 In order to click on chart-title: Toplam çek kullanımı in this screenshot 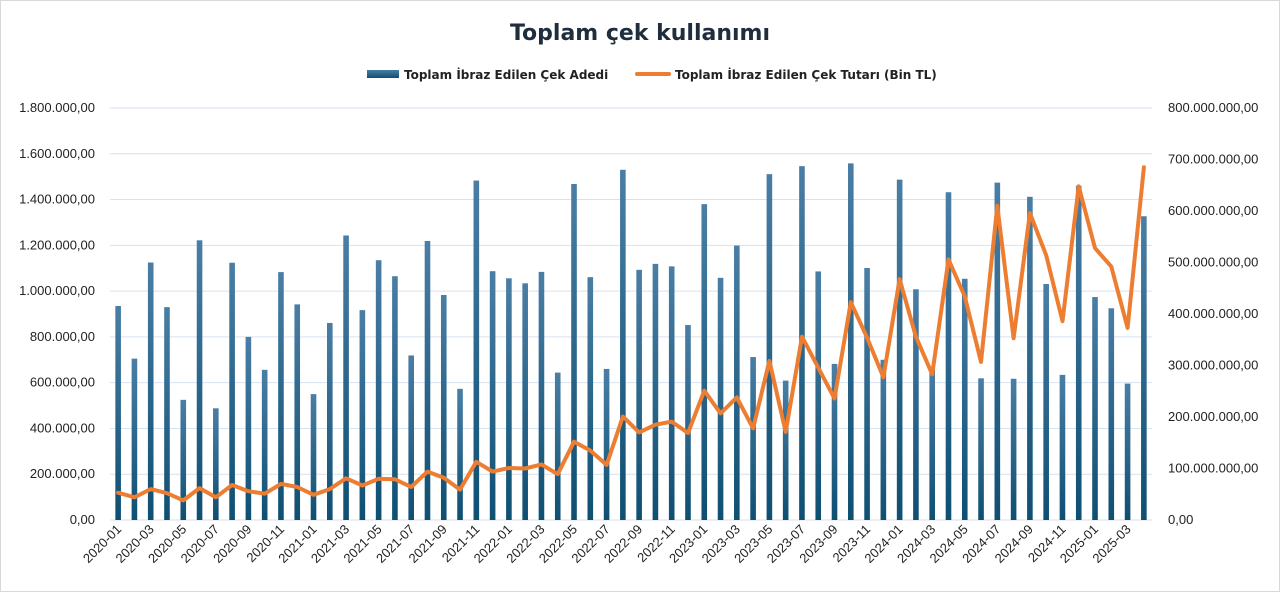, I will do `click(640, 33)`.